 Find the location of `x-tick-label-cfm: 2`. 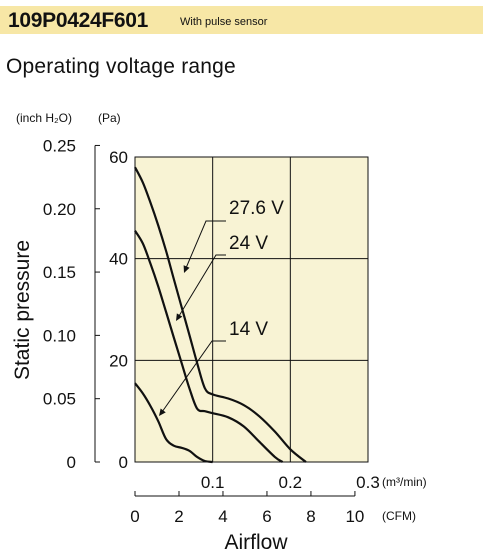

x-tick-label-cfm: 2 is located at coordinates (178, 516).